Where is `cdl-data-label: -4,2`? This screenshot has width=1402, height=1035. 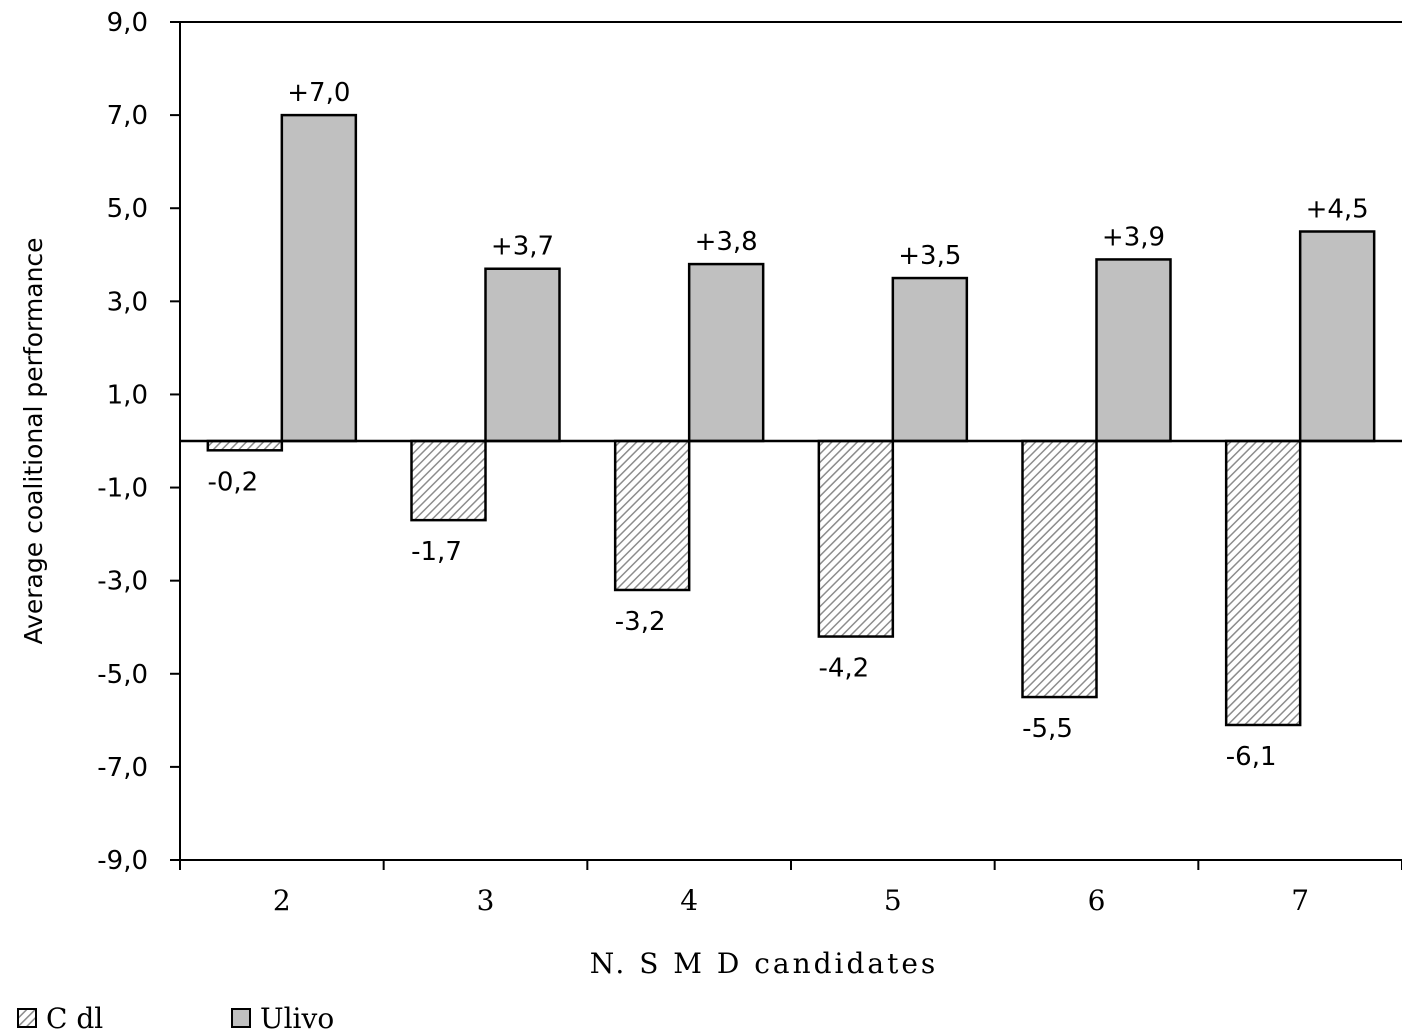
cdl-data-label: -4,2 is located at coordinates (843, 669).